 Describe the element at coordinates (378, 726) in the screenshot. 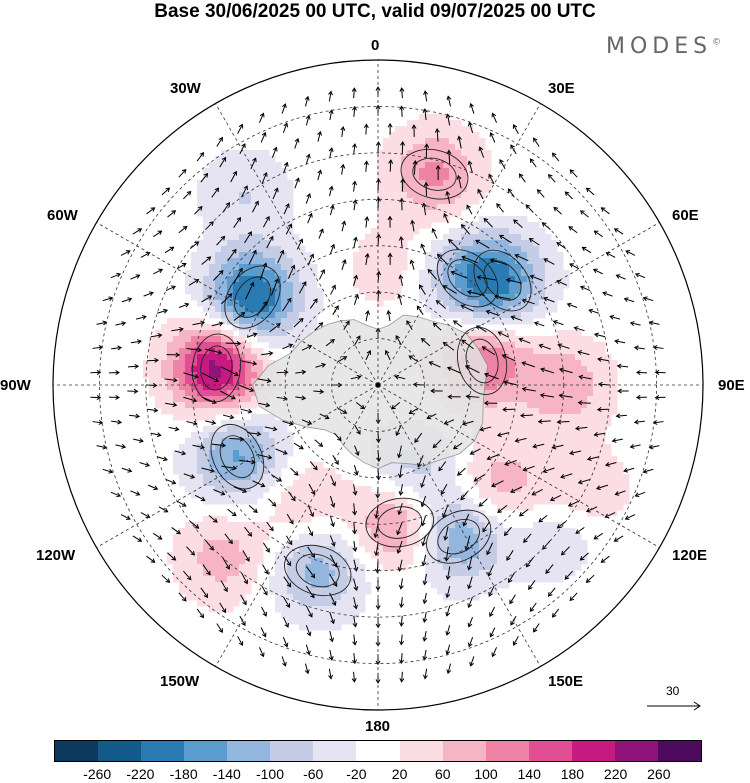

I see `lon-label-180: 180` at that location.